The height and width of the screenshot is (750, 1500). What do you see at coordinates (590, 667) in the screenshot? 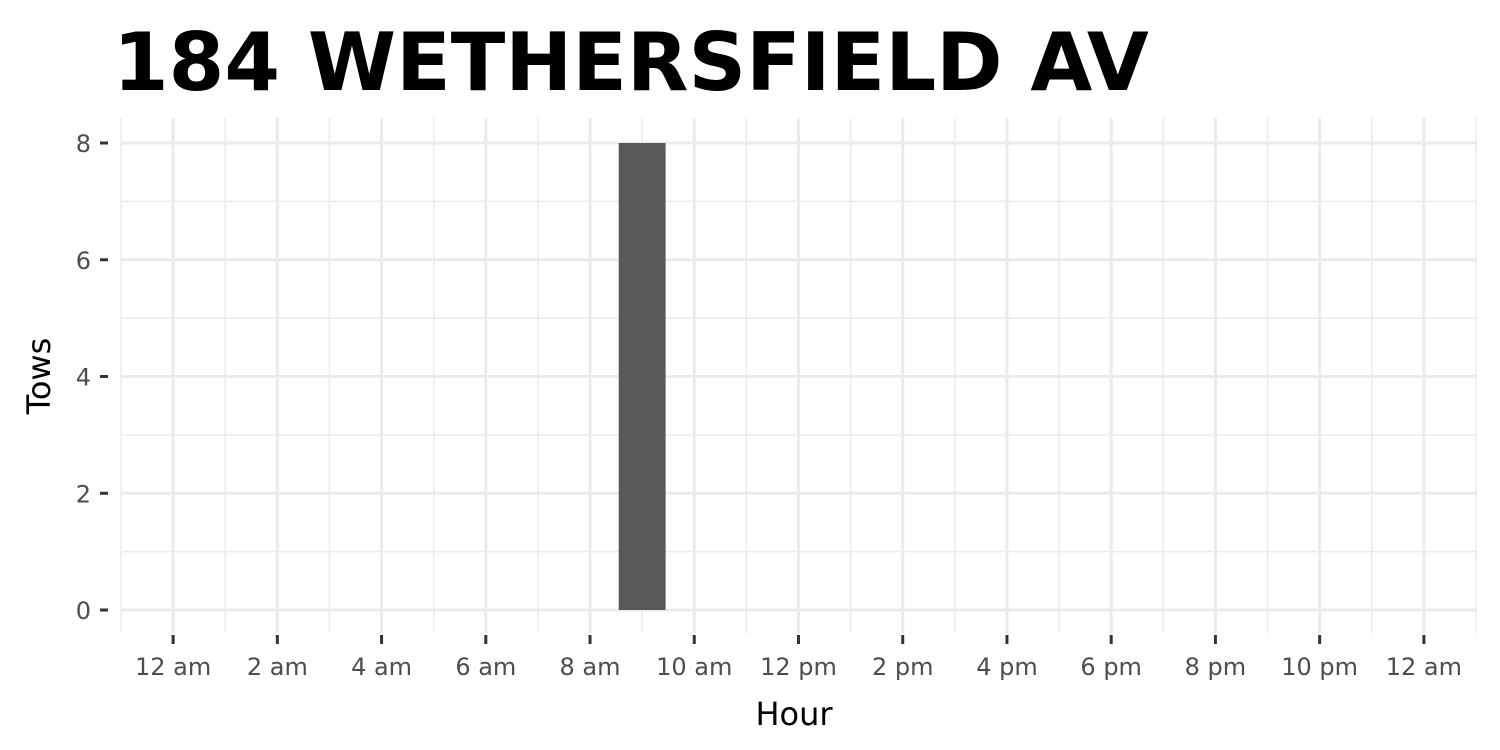
I see `x-tick-label: 8 am` at bounding box center [590, 667].